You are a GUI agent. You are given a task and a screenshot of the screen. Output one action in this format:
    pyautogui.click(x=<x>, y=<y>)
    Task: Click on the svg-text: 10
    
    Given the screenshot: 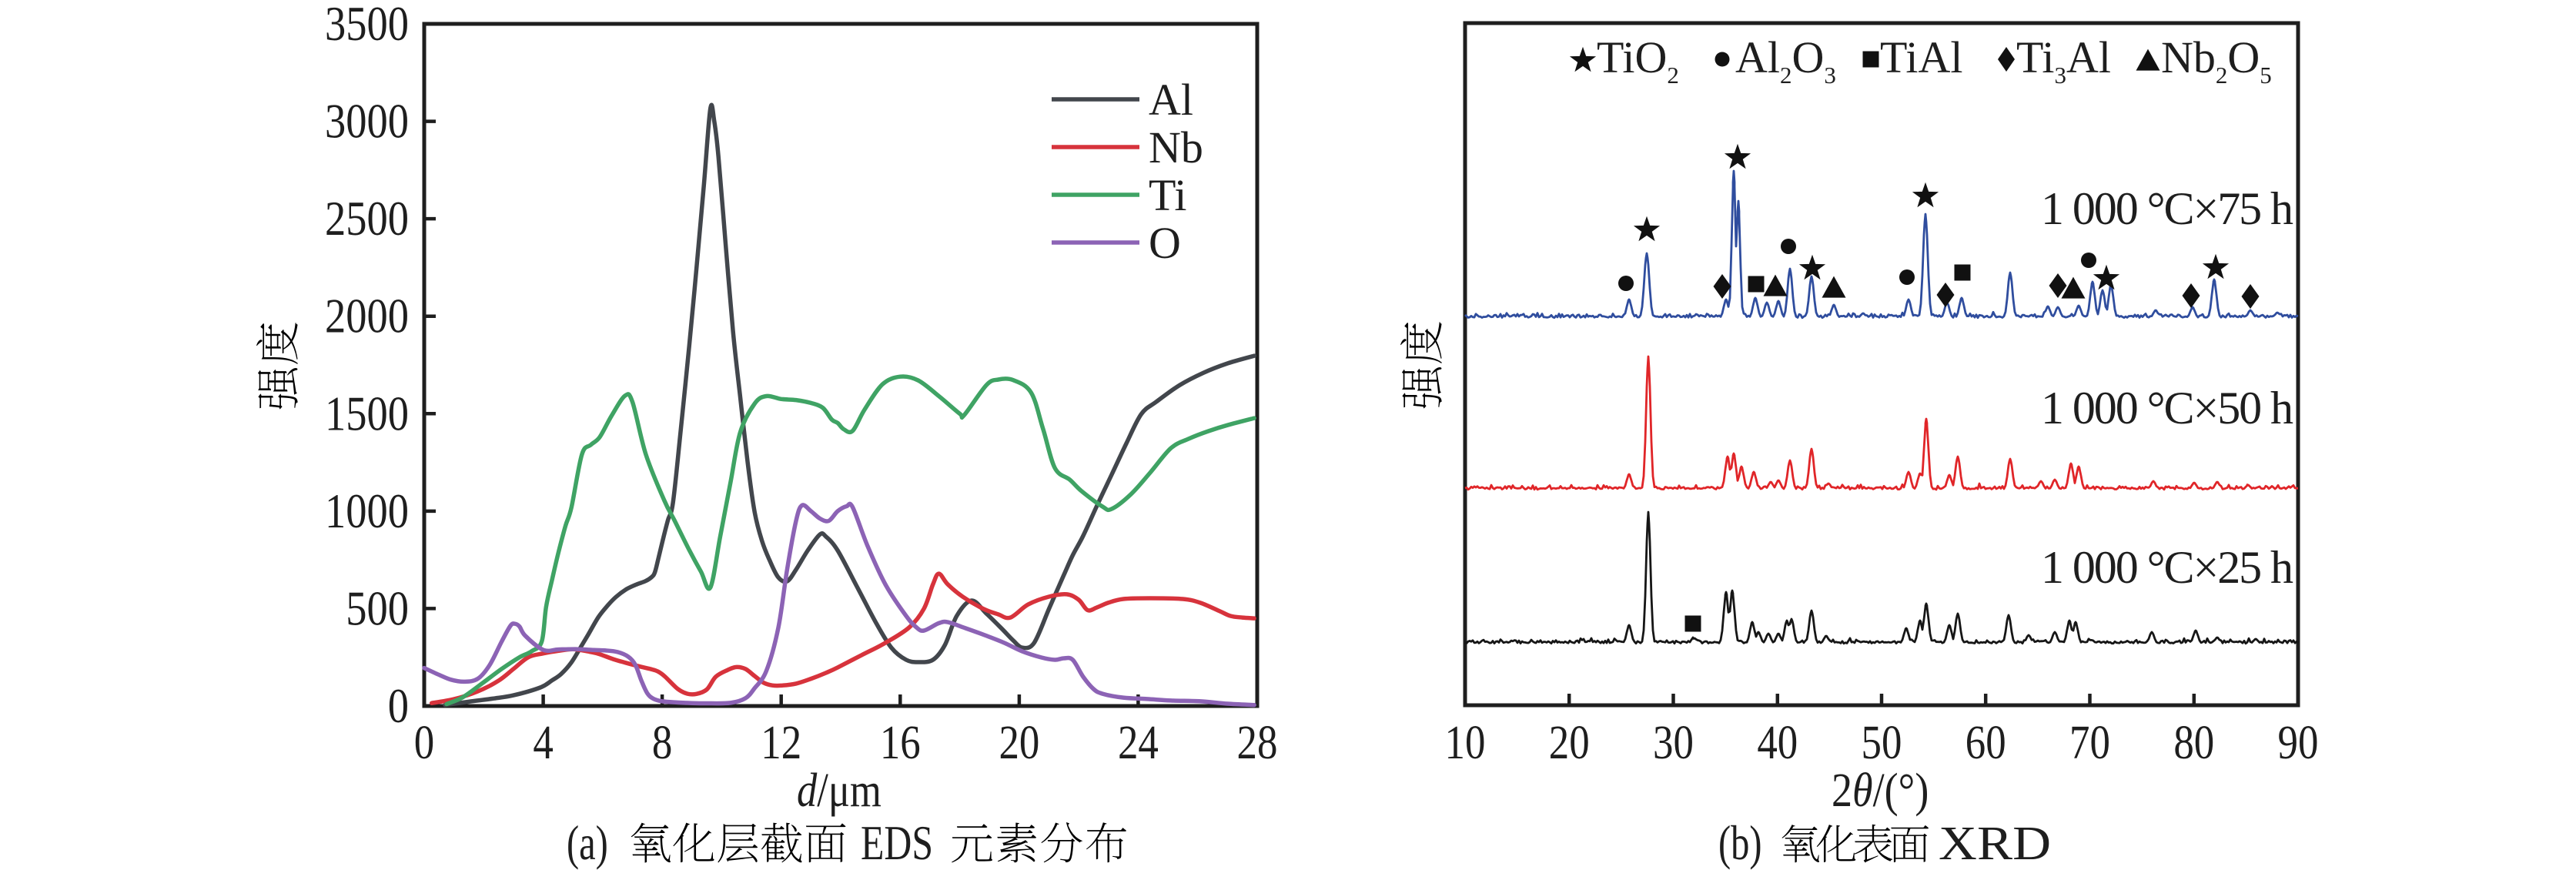 What is the action you would take?
    pyautogui.click(x=1466, y=742)
    